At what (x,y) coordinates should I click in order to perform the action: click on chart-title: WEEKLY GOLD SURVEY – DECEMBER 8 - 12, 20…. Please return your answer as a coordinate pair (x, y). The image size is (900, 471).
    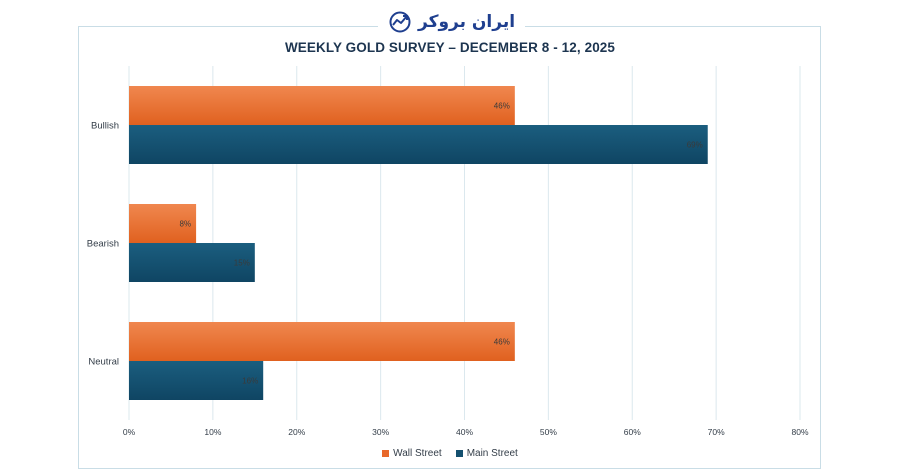
    Looking at the image, I should click on (450, 47).